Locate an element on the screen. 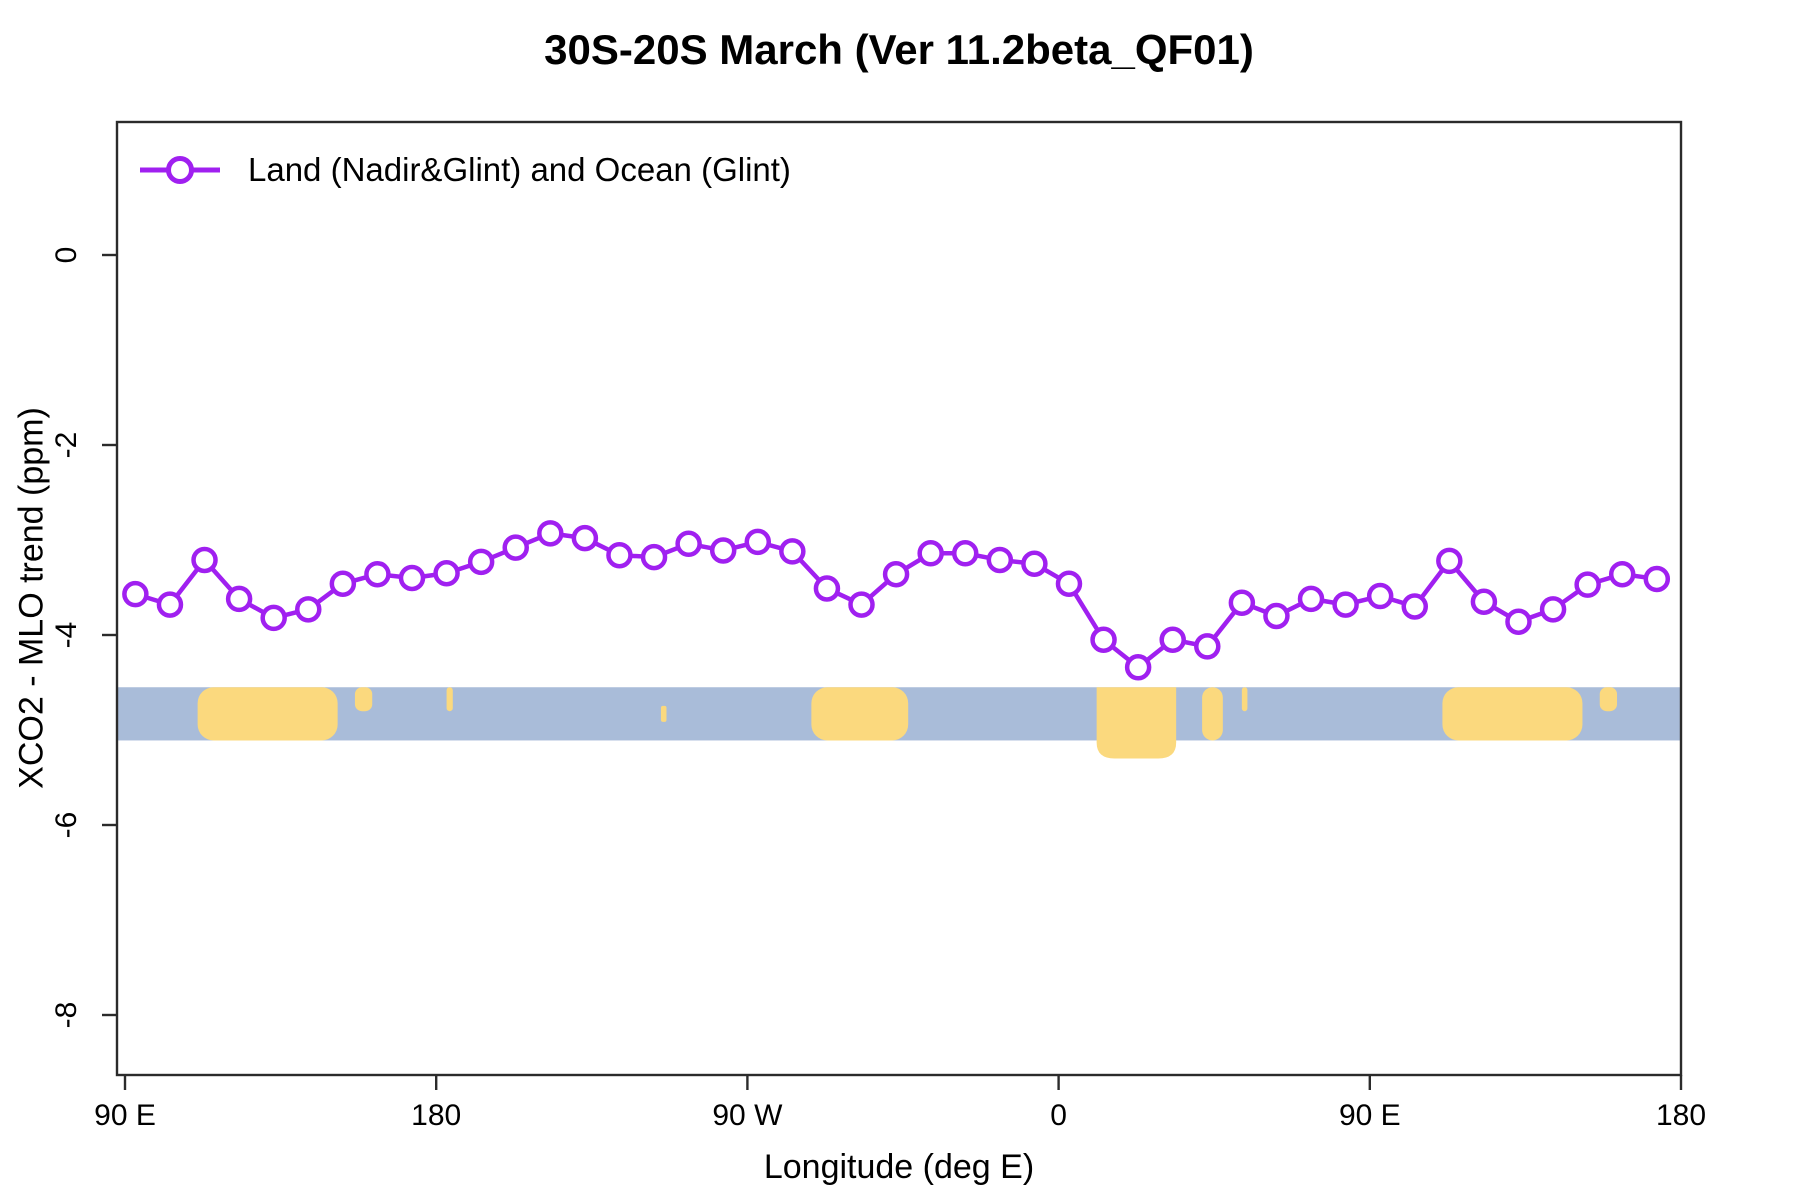 The height and width of the screenshot is (1200, 1800). x-tick-label: 0 is located at coordinates (1058, 1115).